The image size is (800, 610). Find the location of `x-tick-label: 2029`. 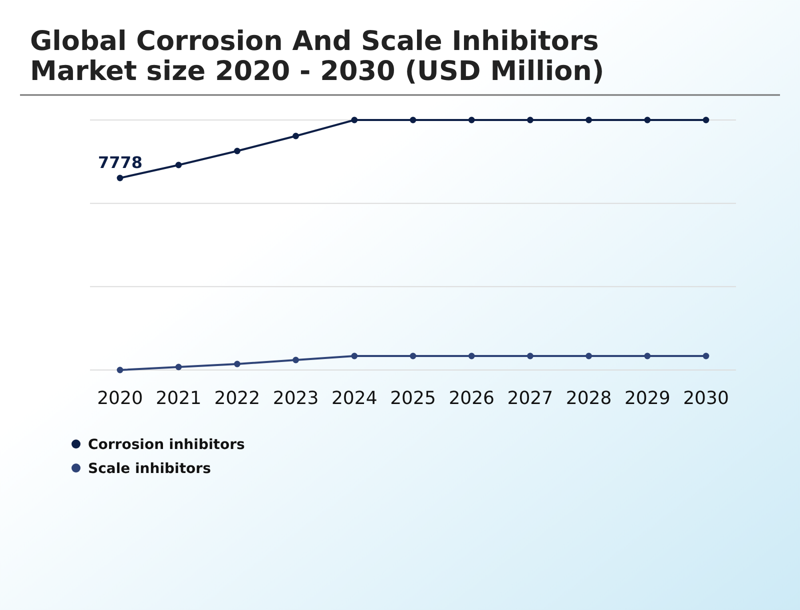

x-tick-label: 2029 is located at coordinates (647, 398).